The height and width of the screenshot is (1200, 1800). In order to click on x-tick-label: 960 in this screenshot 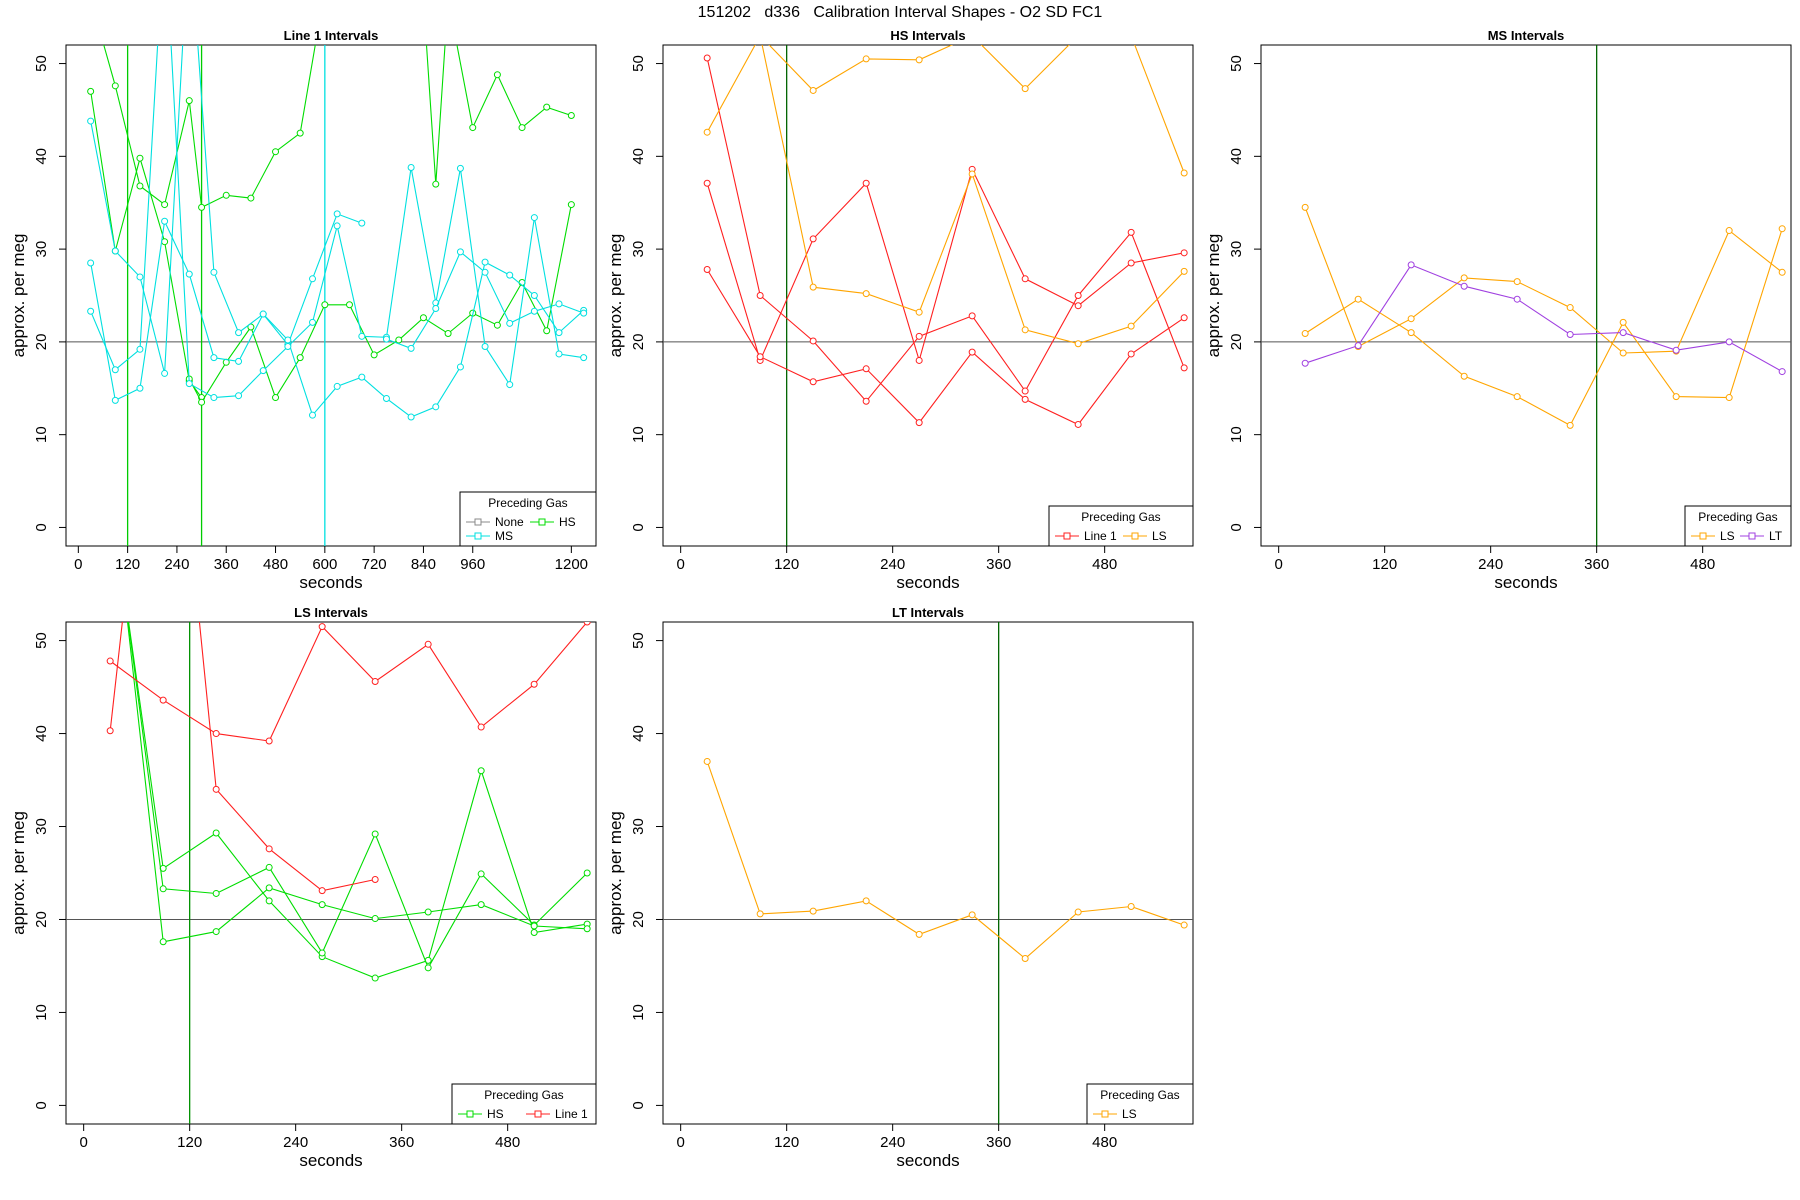, I will do `click(472, 564)`.